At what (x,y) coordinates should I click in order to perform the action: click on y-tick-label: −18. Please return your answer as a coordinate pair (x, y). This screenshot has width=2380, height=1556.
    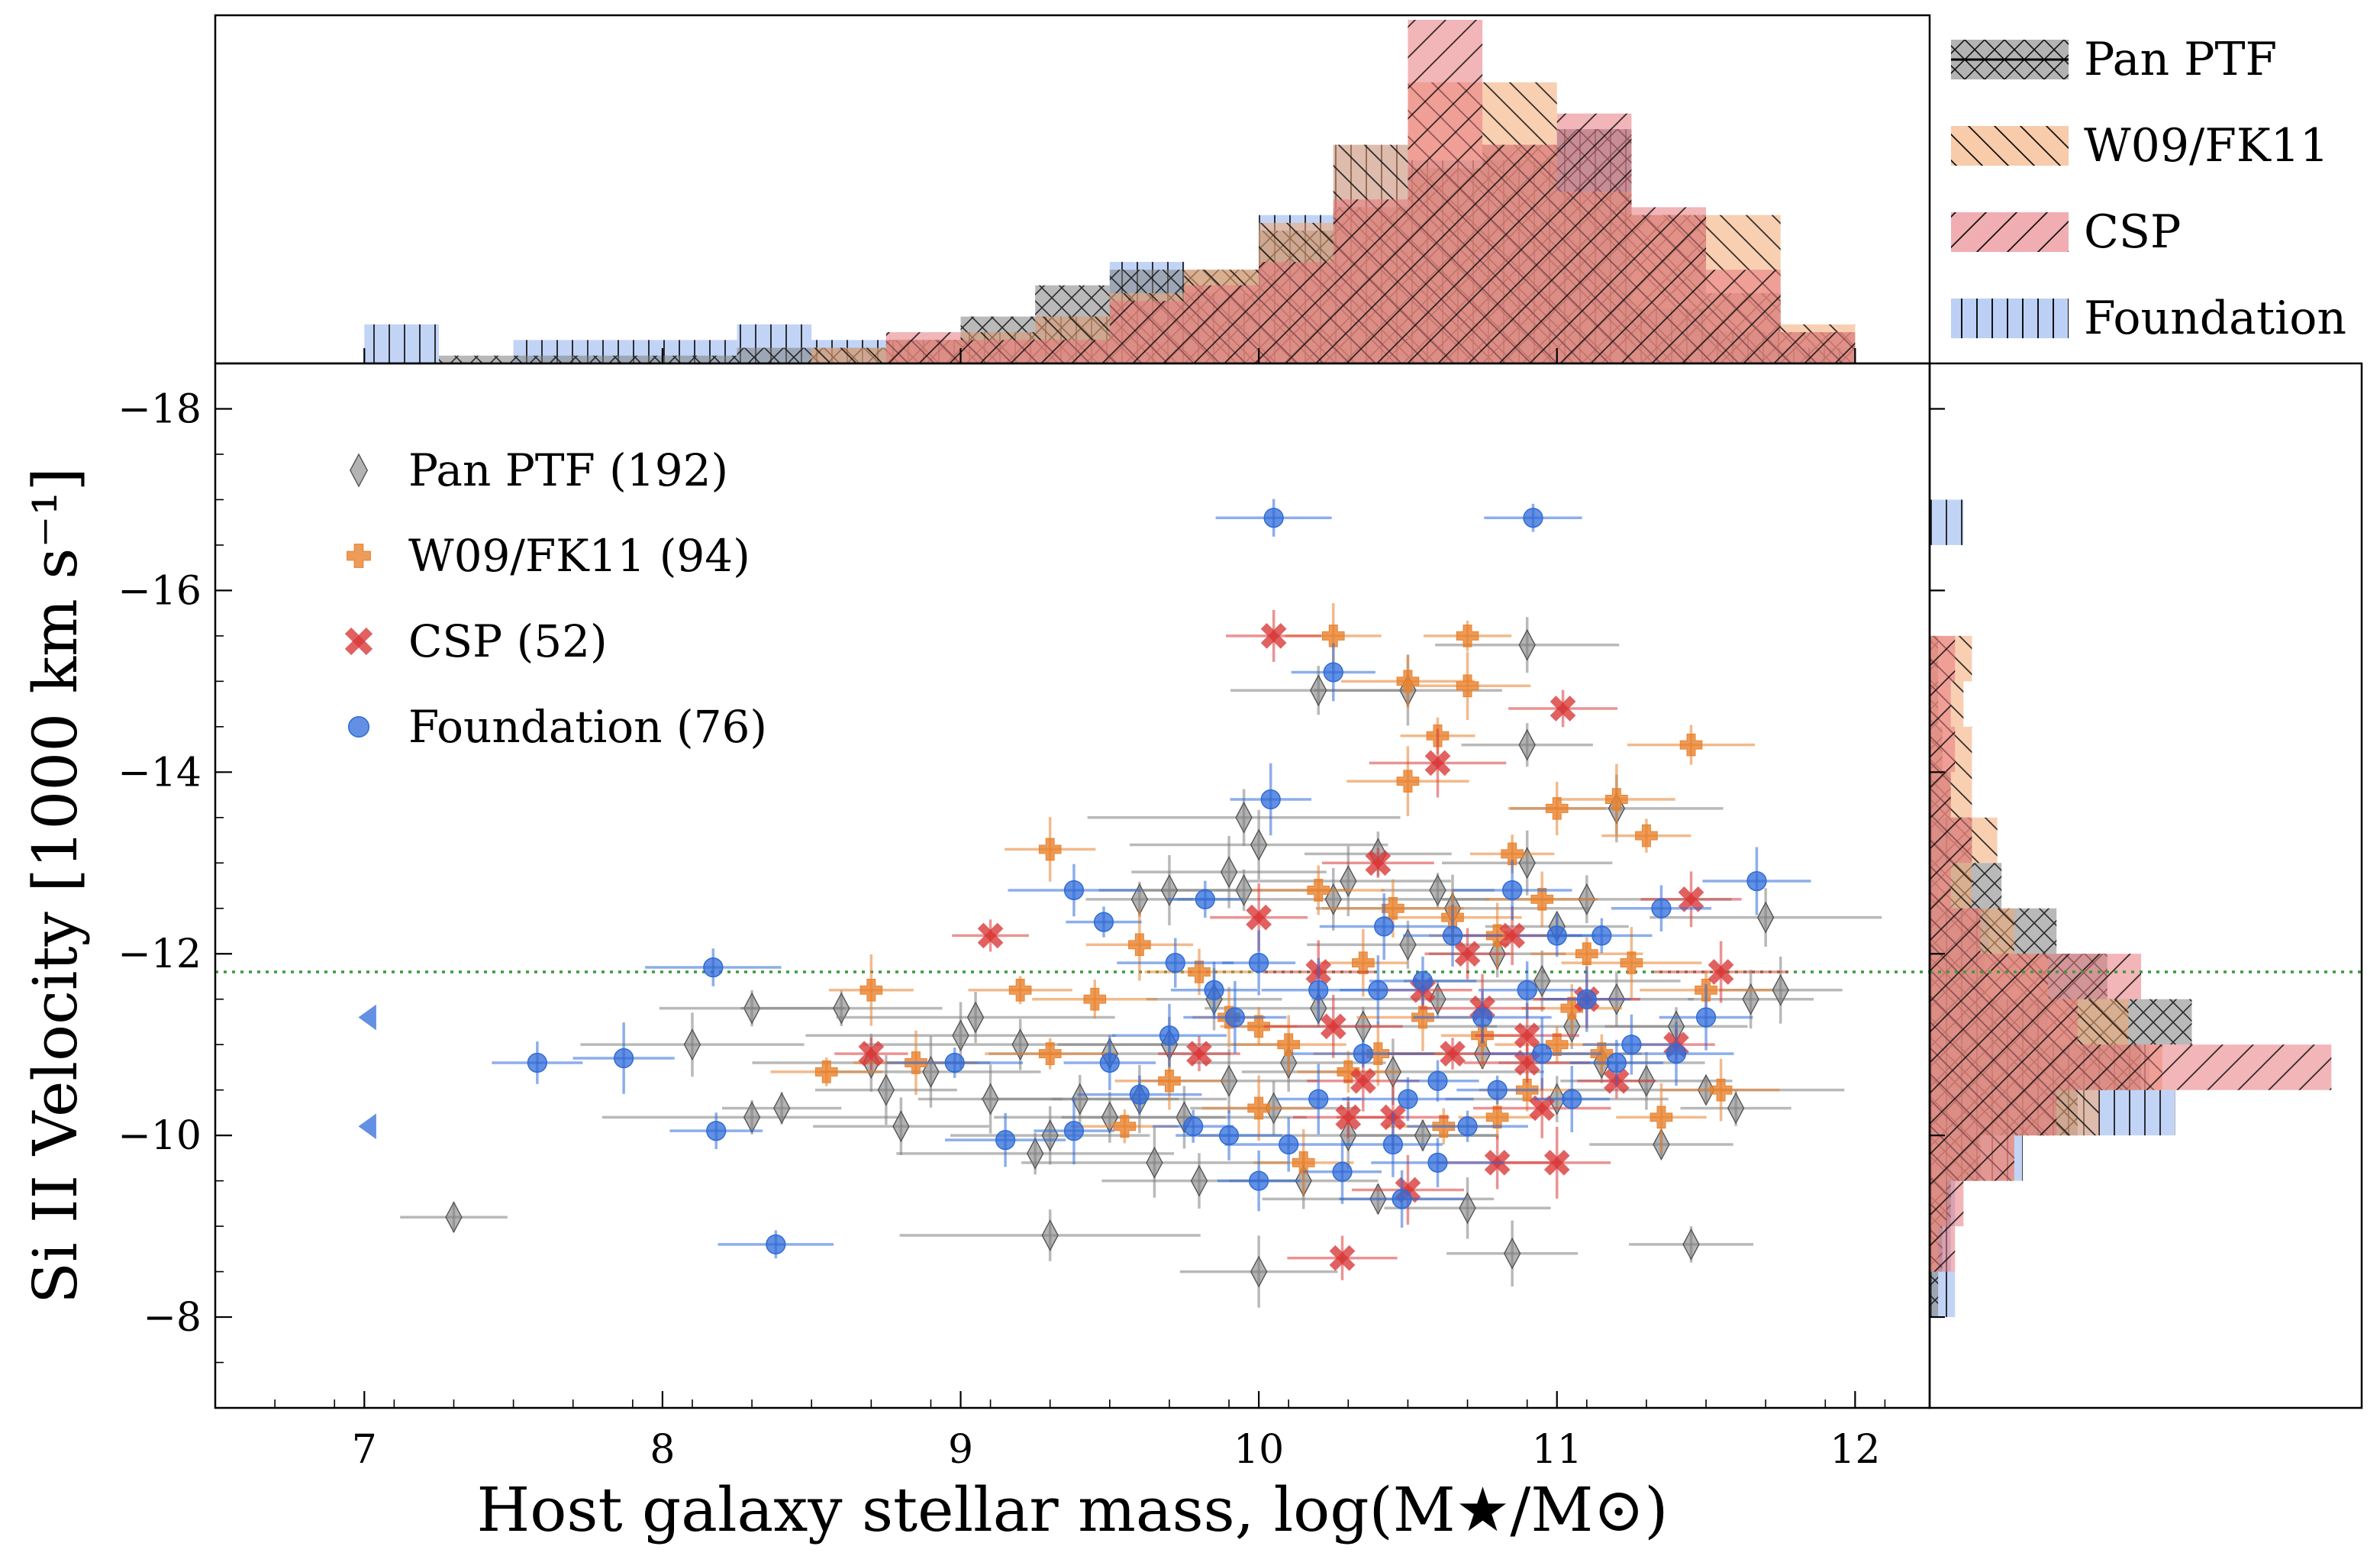
    Looking at the image, I should click on (160, 409).